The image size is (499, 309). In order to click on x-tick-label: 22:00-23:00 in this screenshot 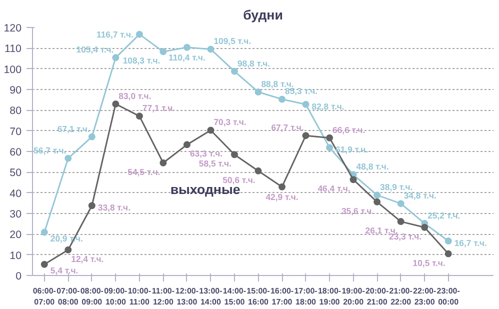, I will do `click(424, 296)`.